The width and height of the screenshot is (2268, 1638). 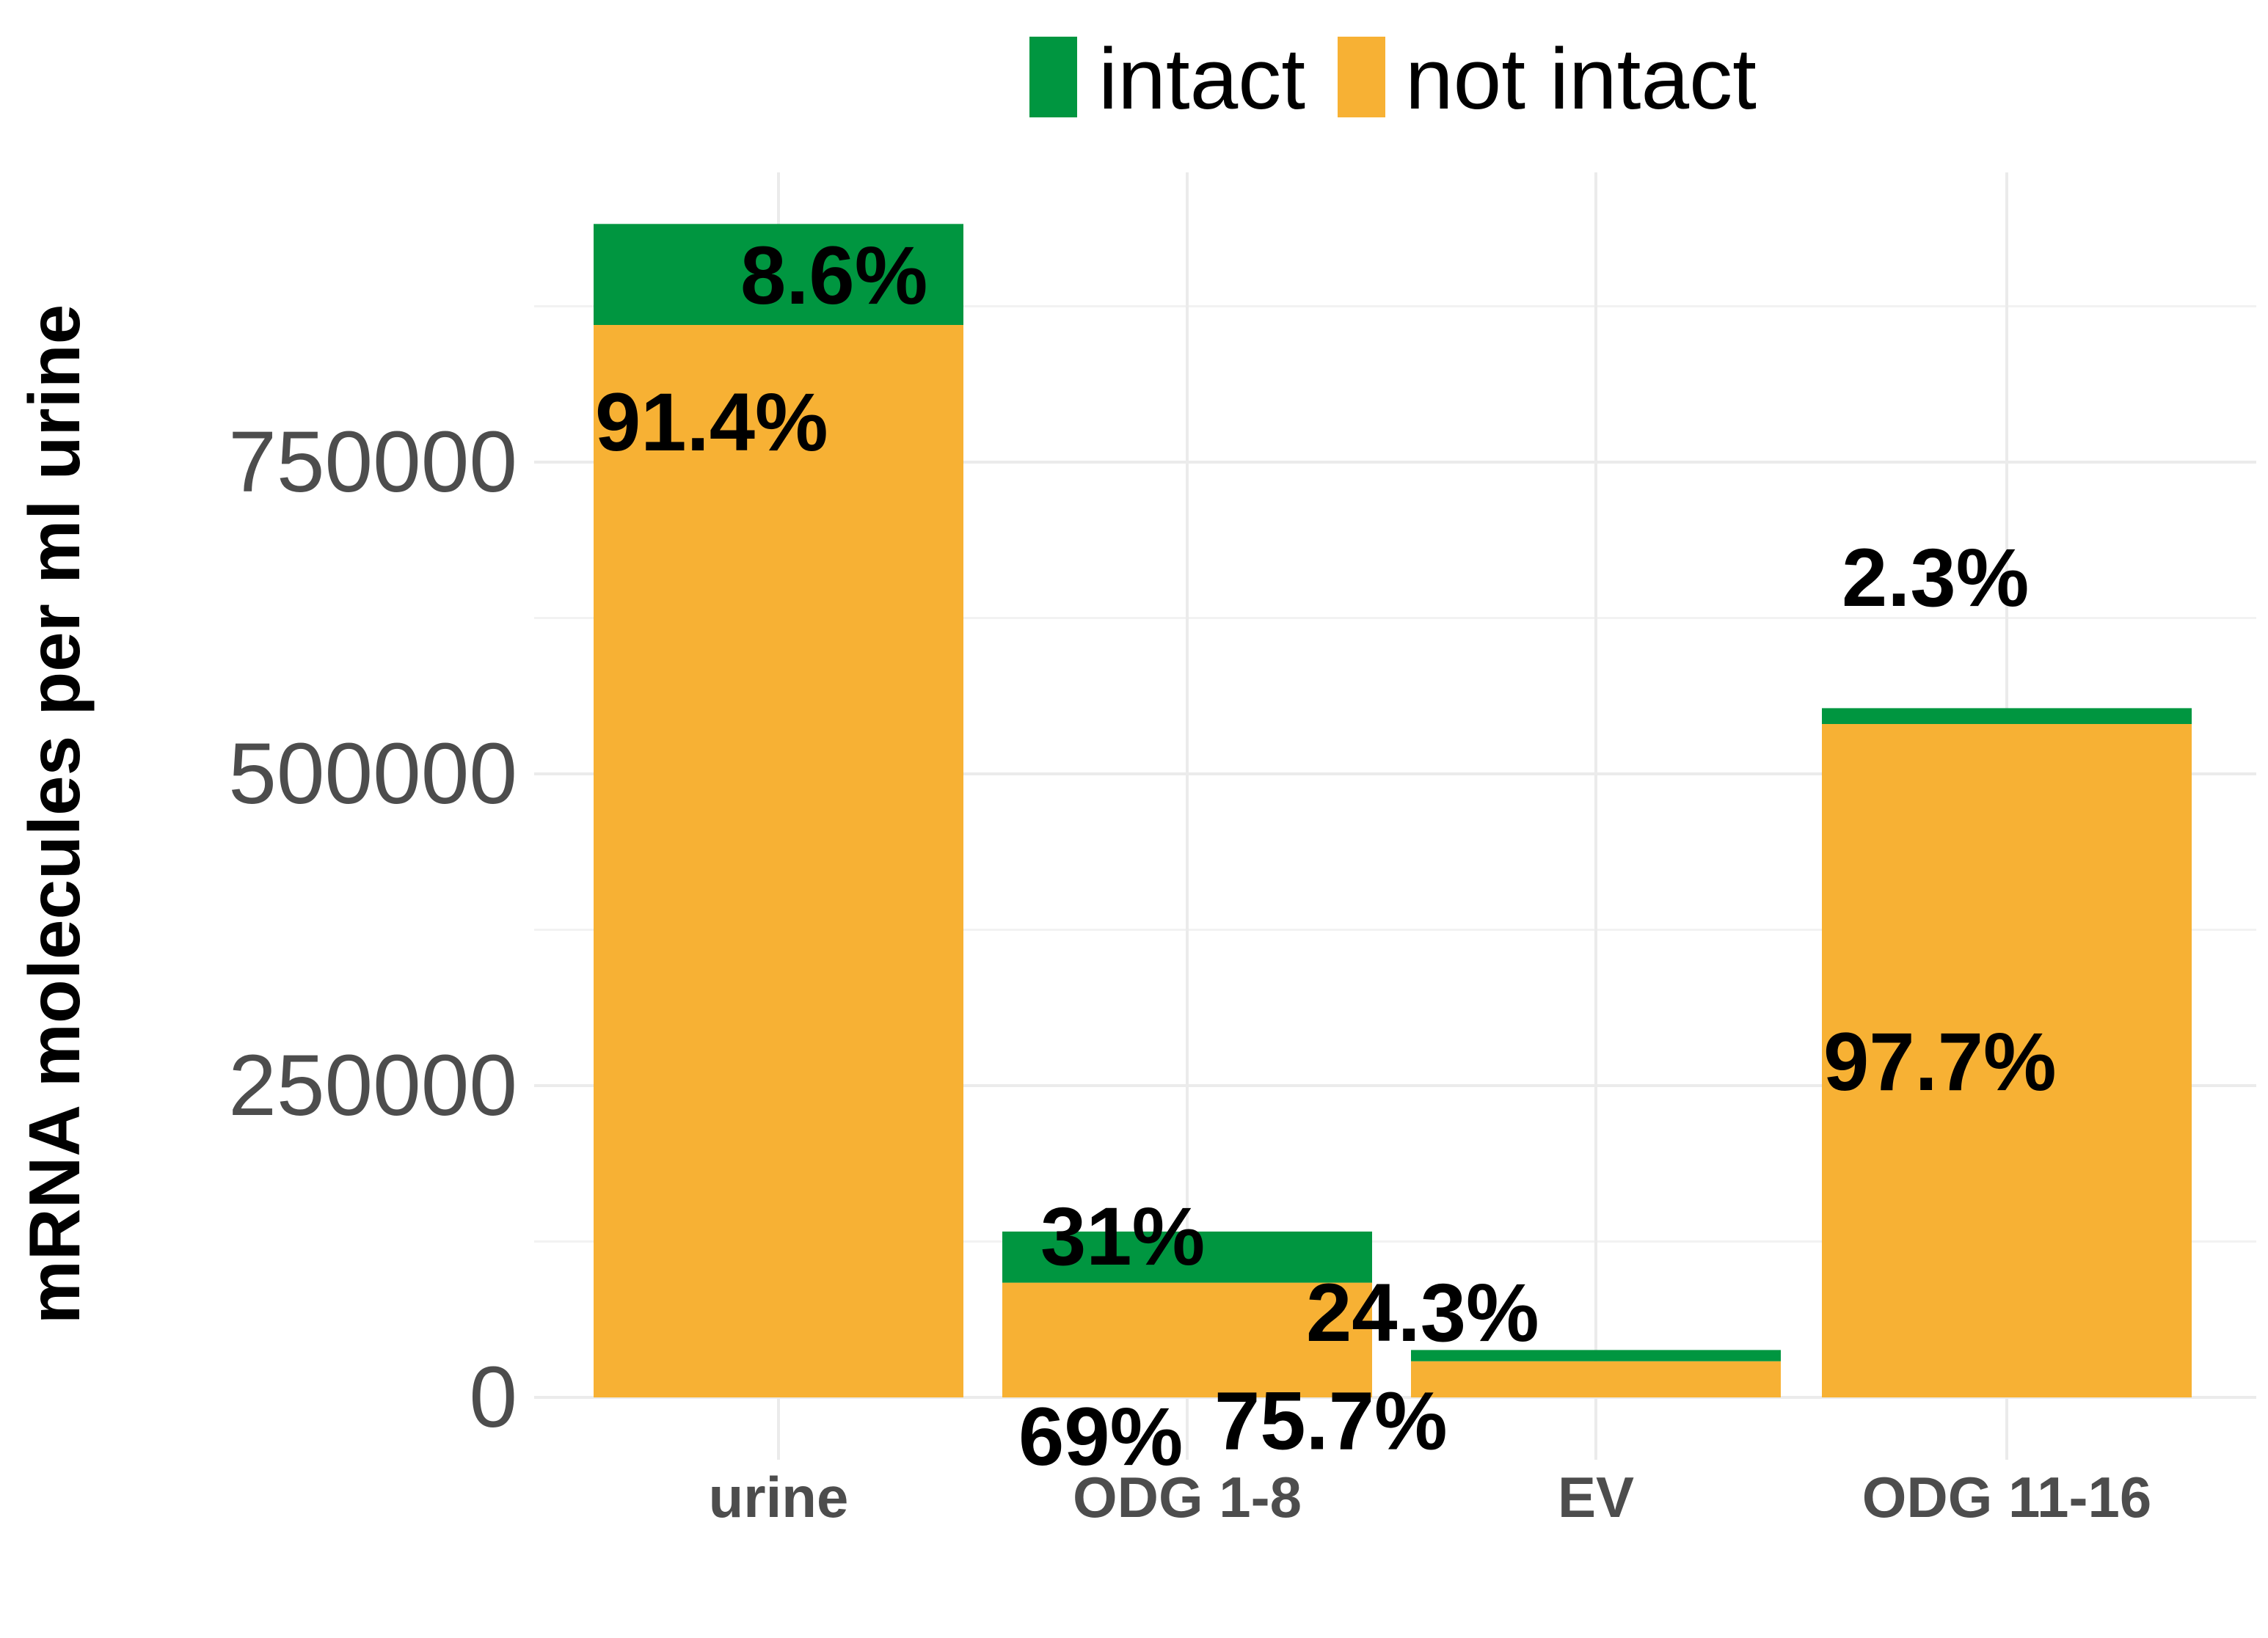 I want to click on y-tick-label: 0, so click(x=493, y=1398).